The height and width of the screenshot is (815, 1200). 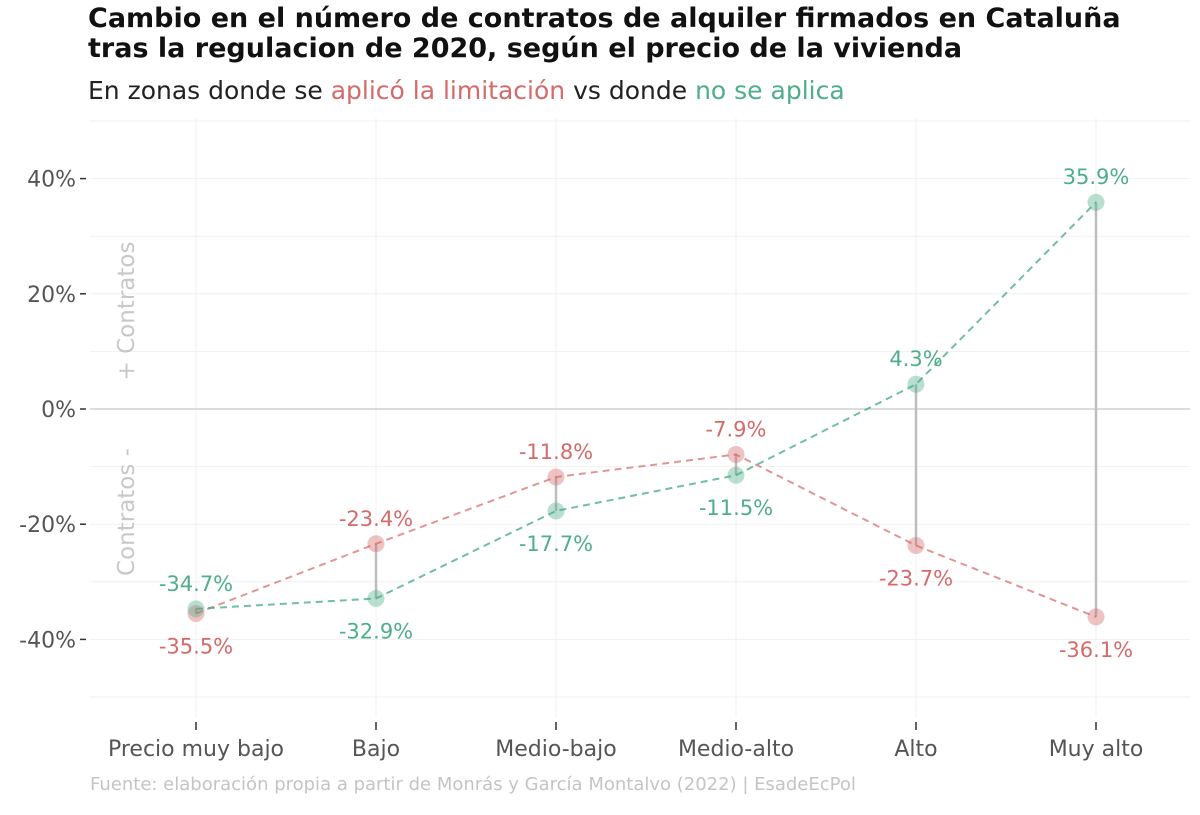 What do you see at coordinates (196, 749) in the screenshot?
I see `x-tick-label: Precio muy bajo` at bounding box center [196, 749].